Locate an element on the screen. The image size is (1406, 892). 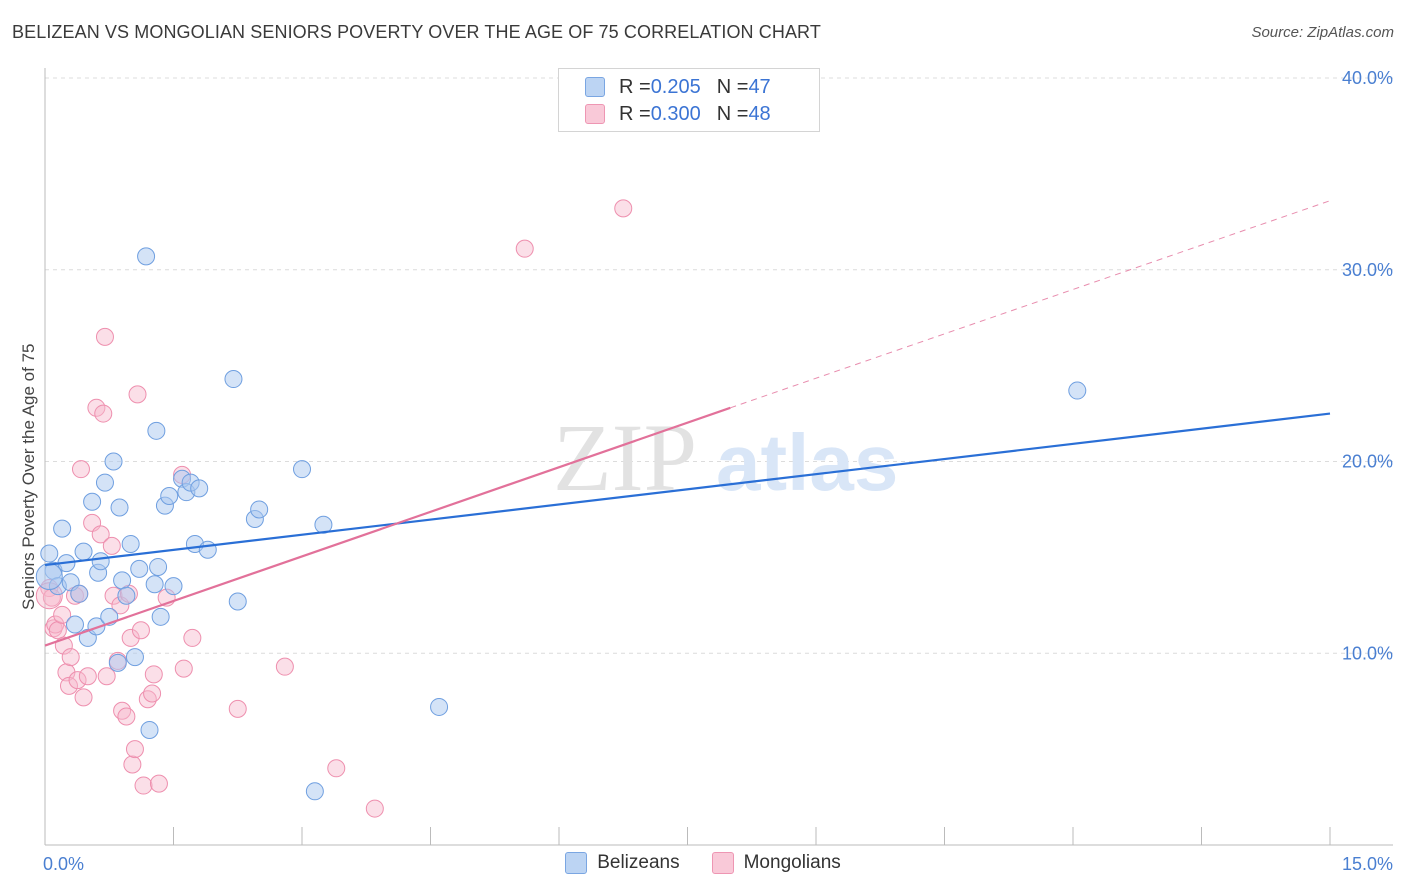
legend-r-value: 0.300 is located at coordinates (675, 113).